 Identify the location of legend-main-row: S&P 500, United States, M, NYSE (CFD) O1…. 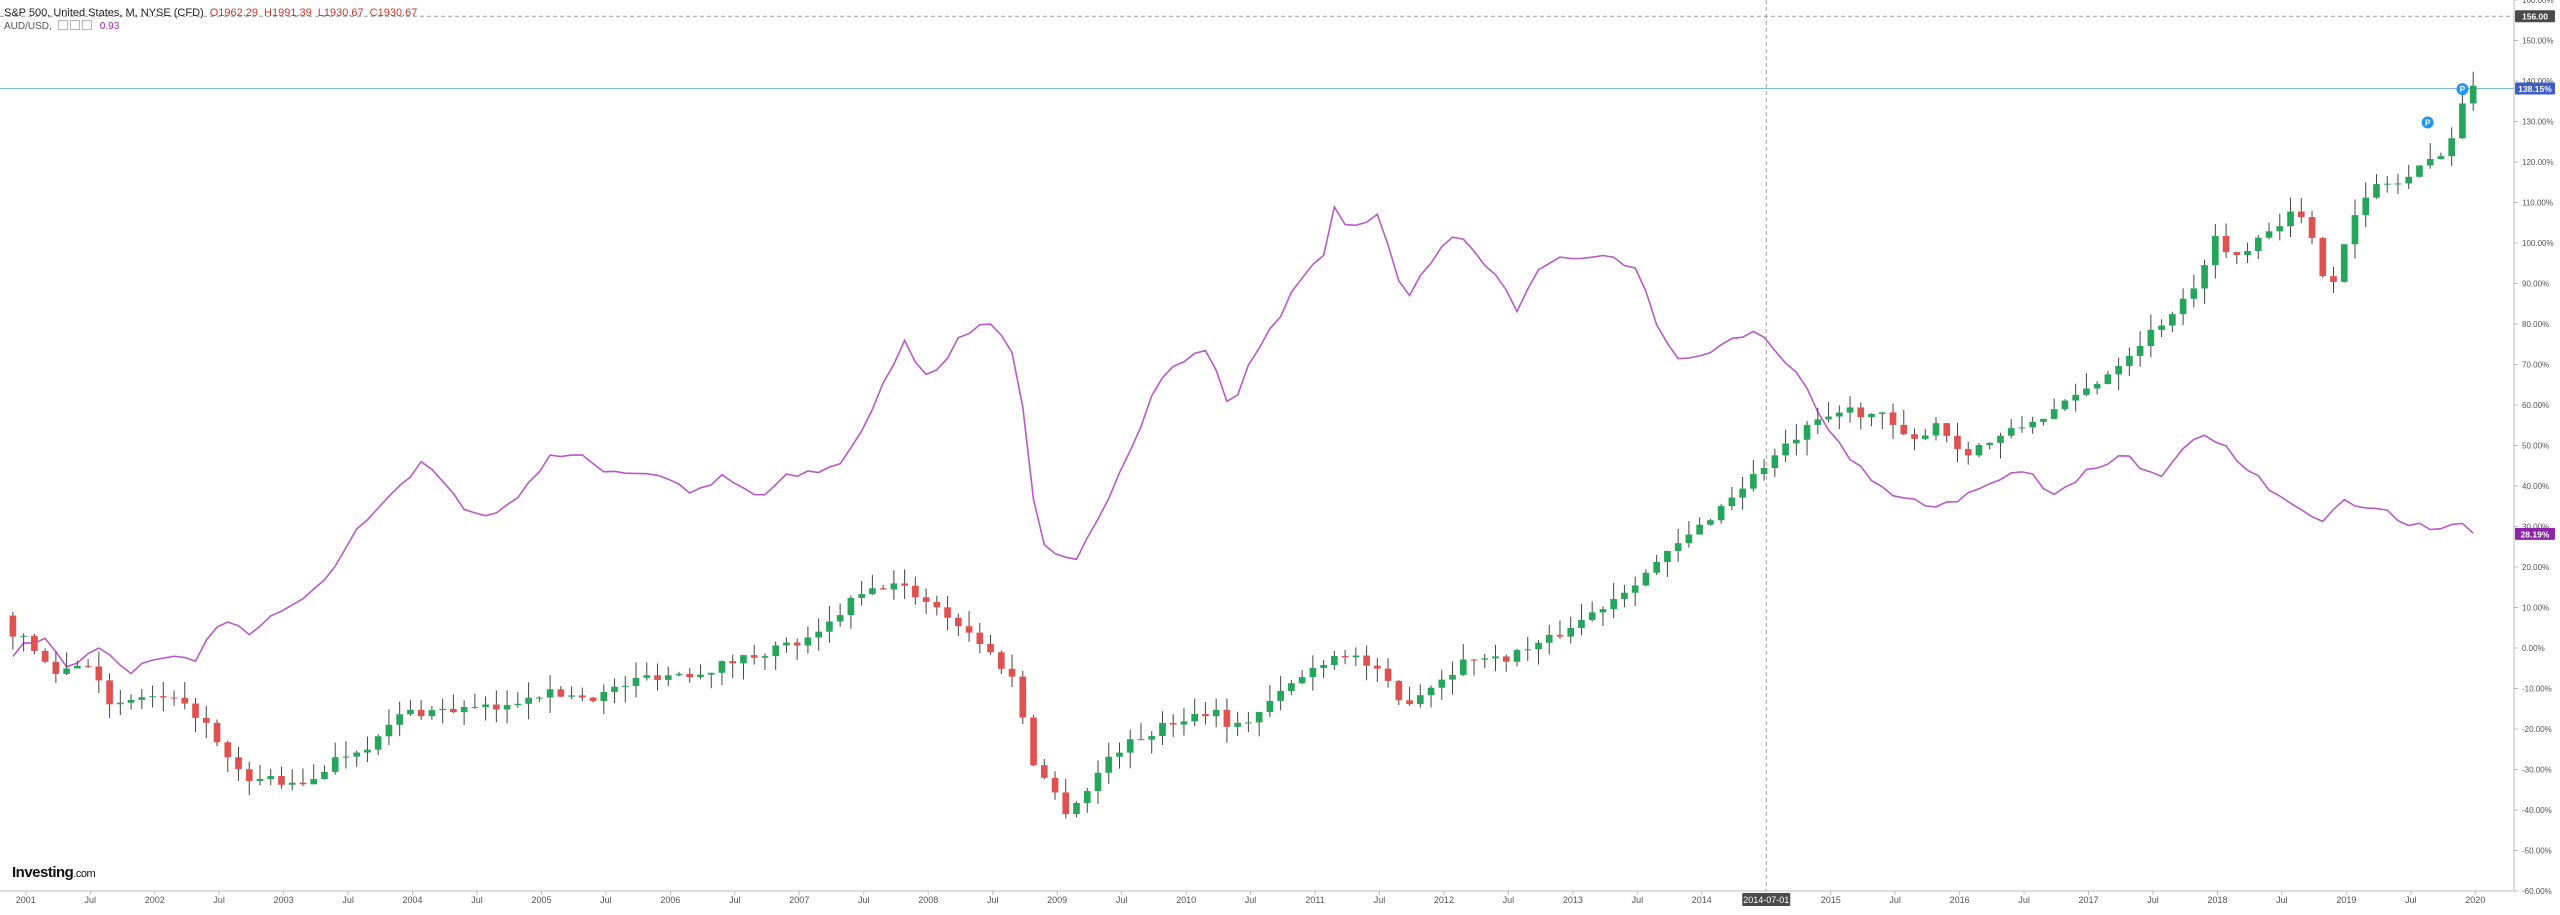
(210, 13).